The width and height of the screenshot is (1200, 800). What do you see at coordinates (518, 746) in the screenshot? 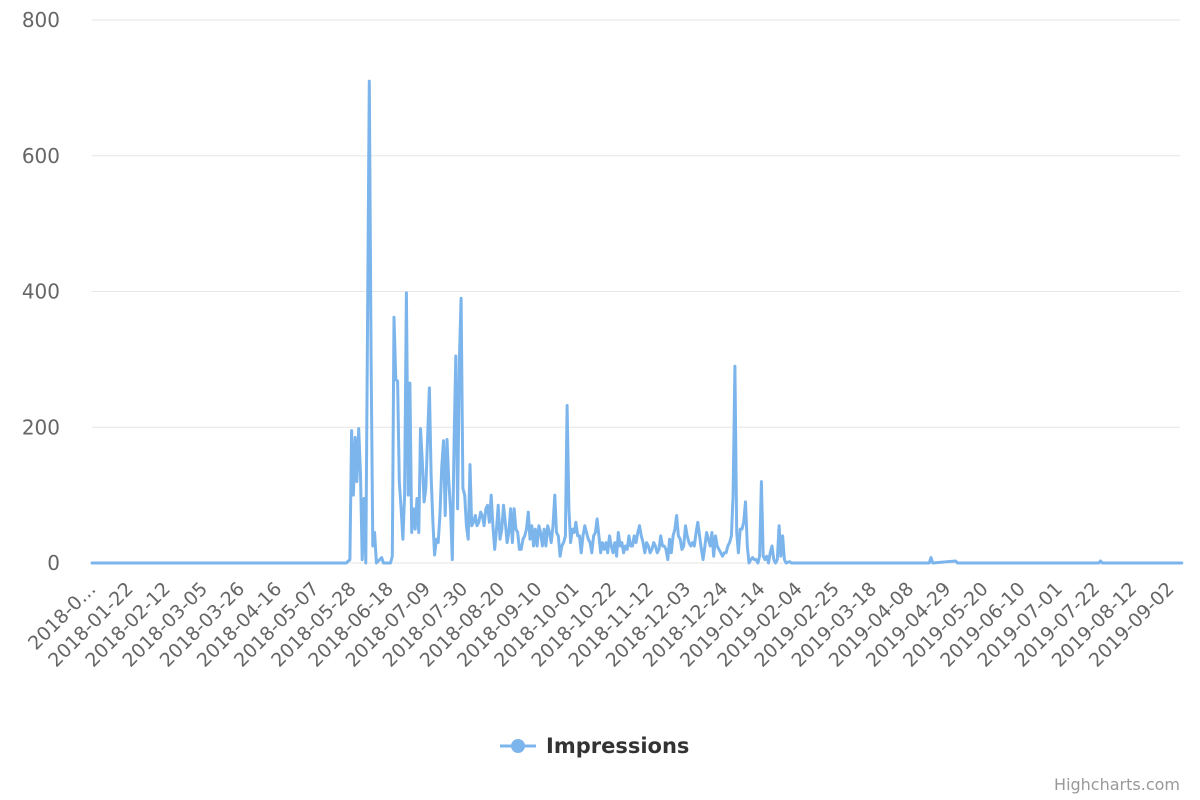
I see `legend-marker` at bounding box center [518, 746].